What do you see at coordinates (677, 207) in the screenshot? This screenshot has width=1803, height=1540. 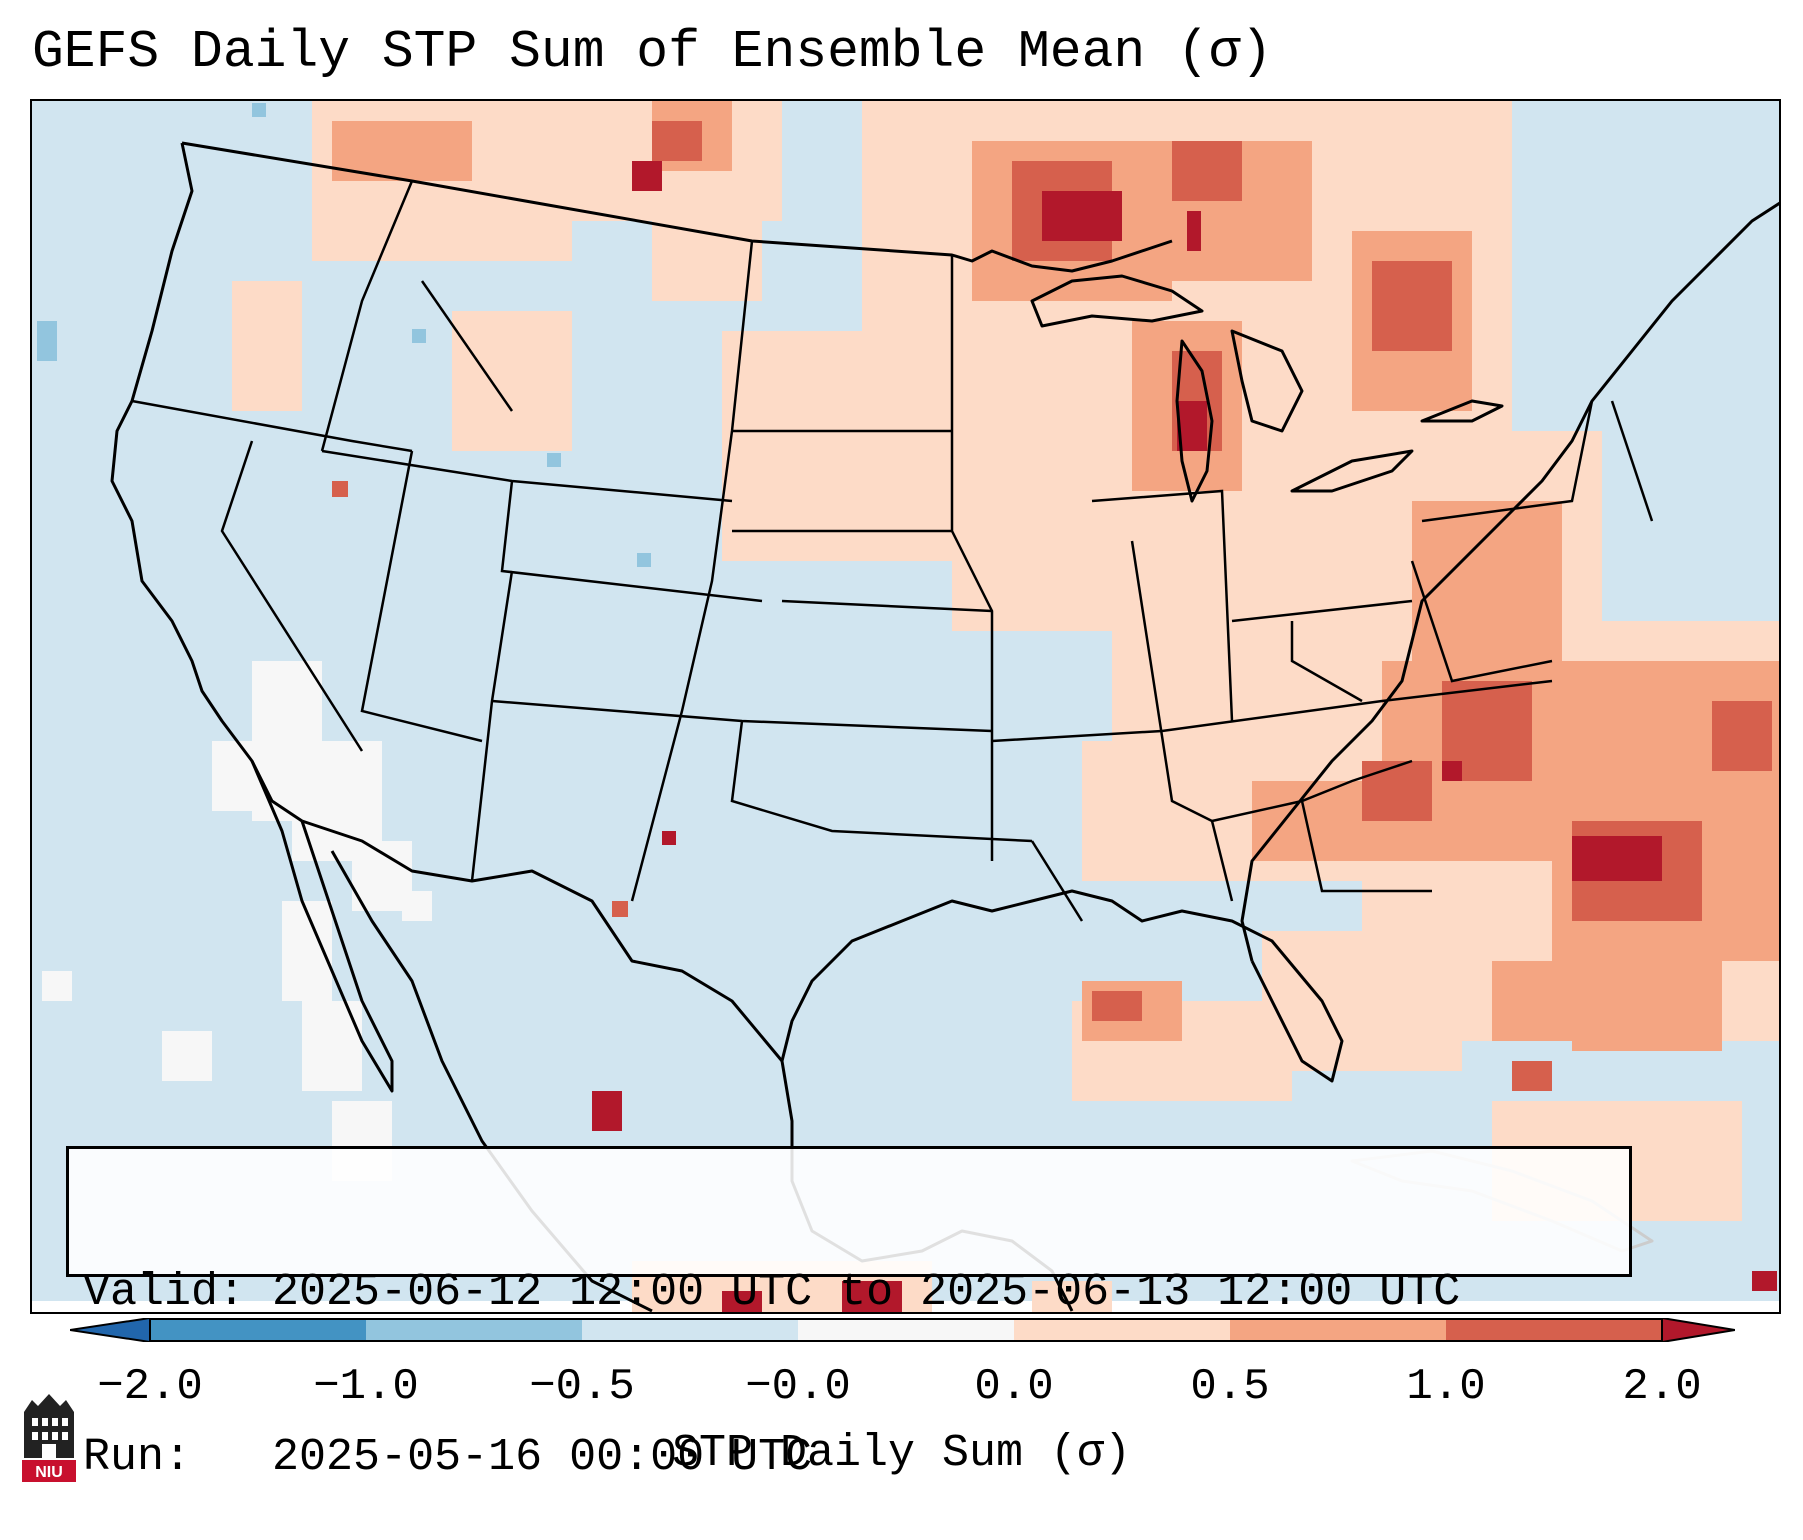 I see `us-canada-border` at bounding box center [677, 207].